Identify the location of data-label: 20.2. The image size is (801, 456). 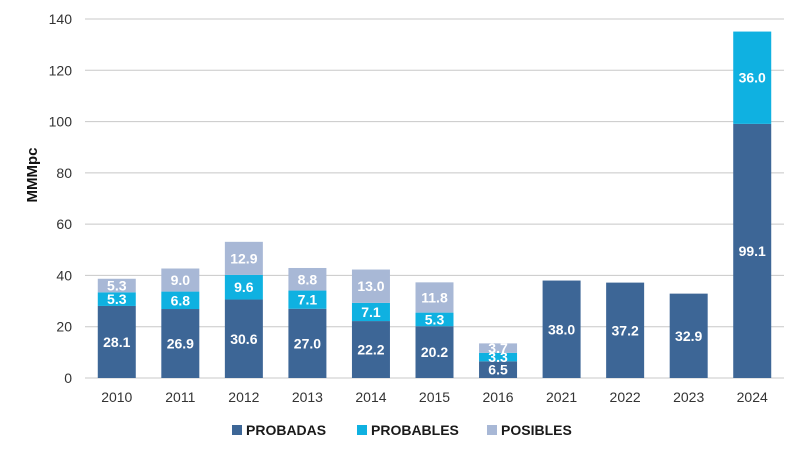
(434, 352).